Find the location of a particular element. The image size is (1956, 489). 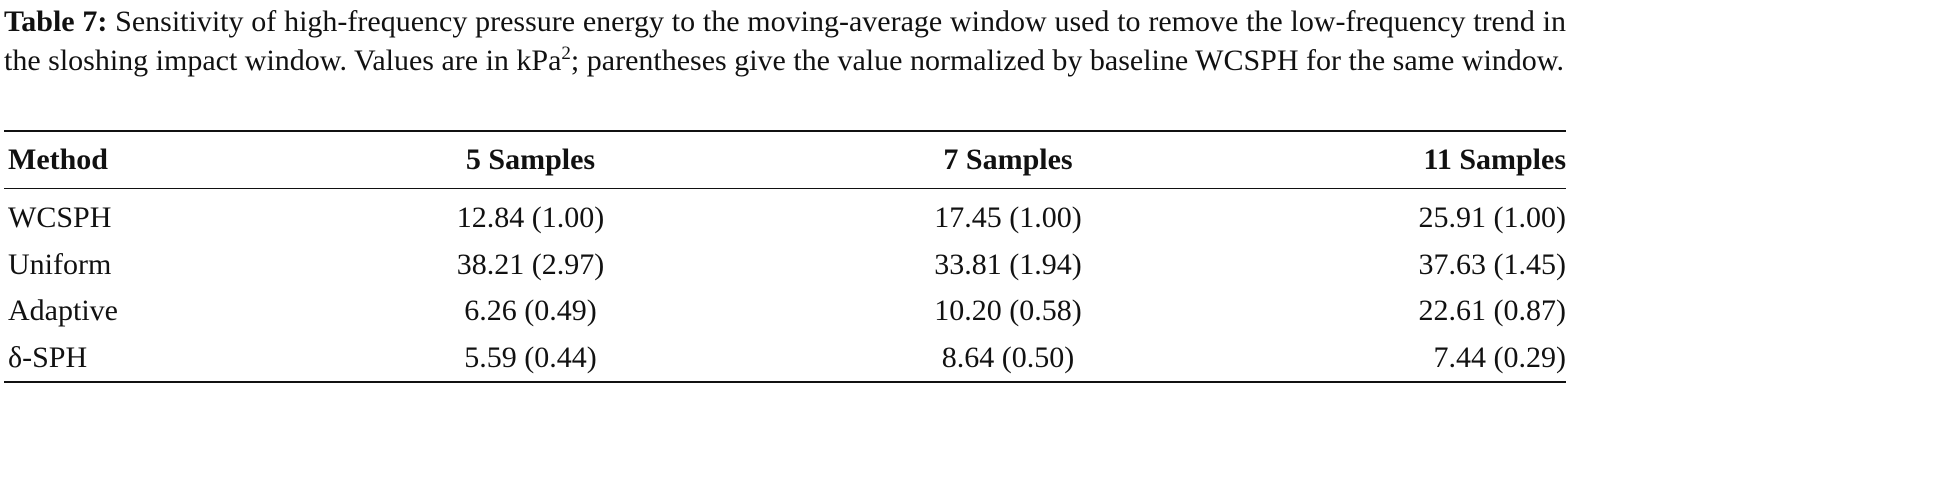

caption-label: Table 7: is located at coordinates (56, 21).